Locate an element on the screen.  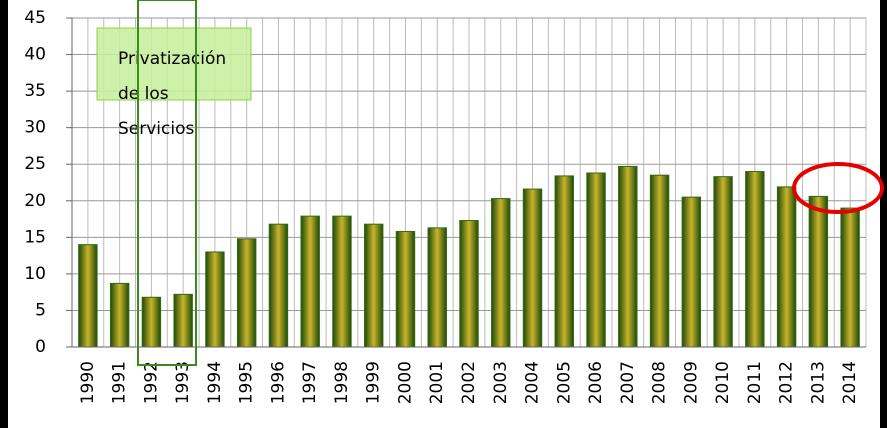
highlight-ellipse is located at coordinates (838, 188).